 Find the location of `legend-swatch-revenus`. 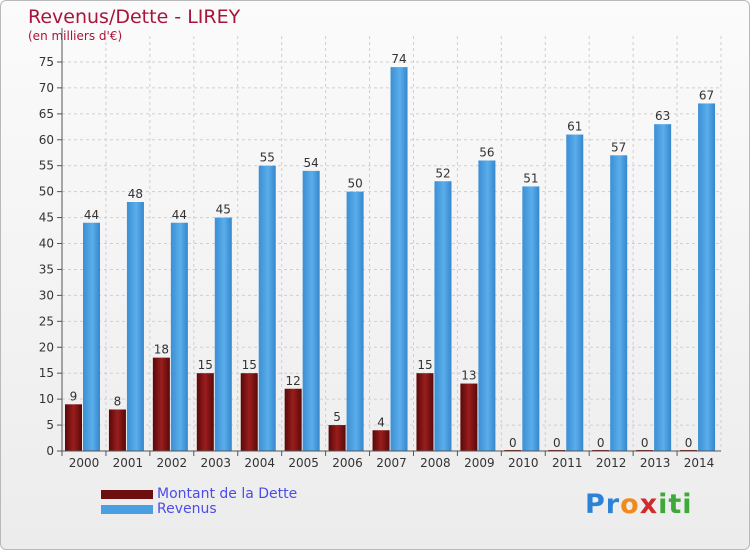

legend-swatch-revenus is located at coordinates (127, 509).